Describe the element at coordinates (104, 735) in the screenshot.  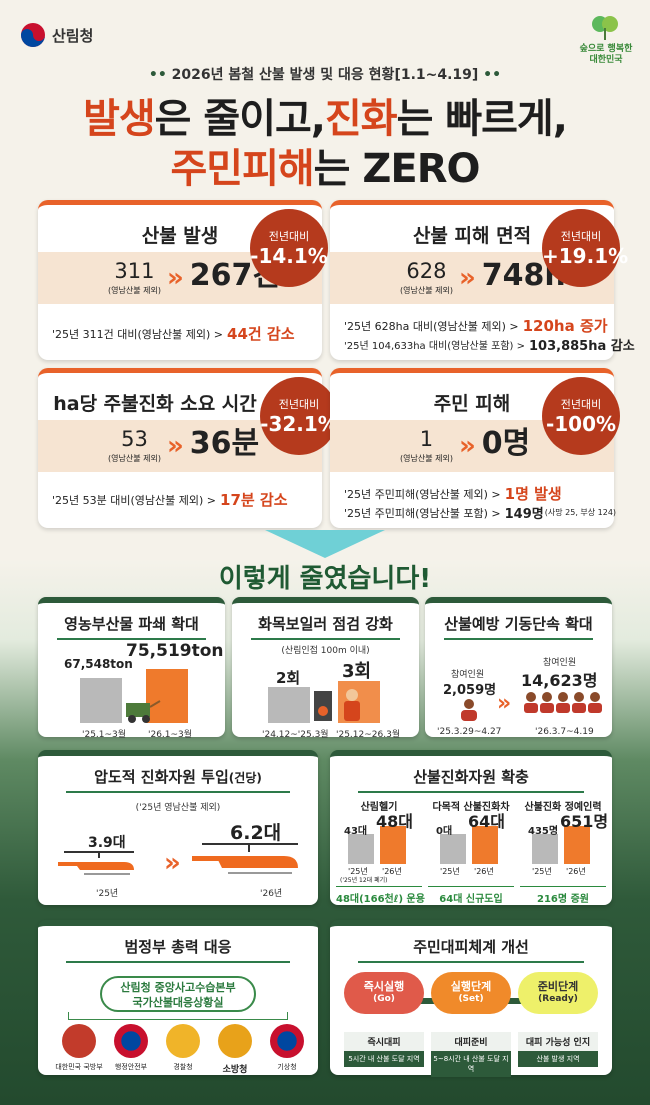
I see `period: '25.1~3월` at that location.